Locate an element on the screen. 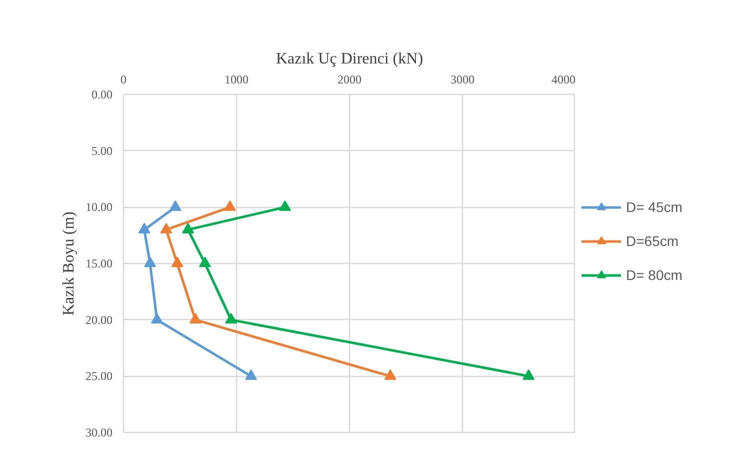  x-tick-label: 4000 is located at coordinates (564, 79).